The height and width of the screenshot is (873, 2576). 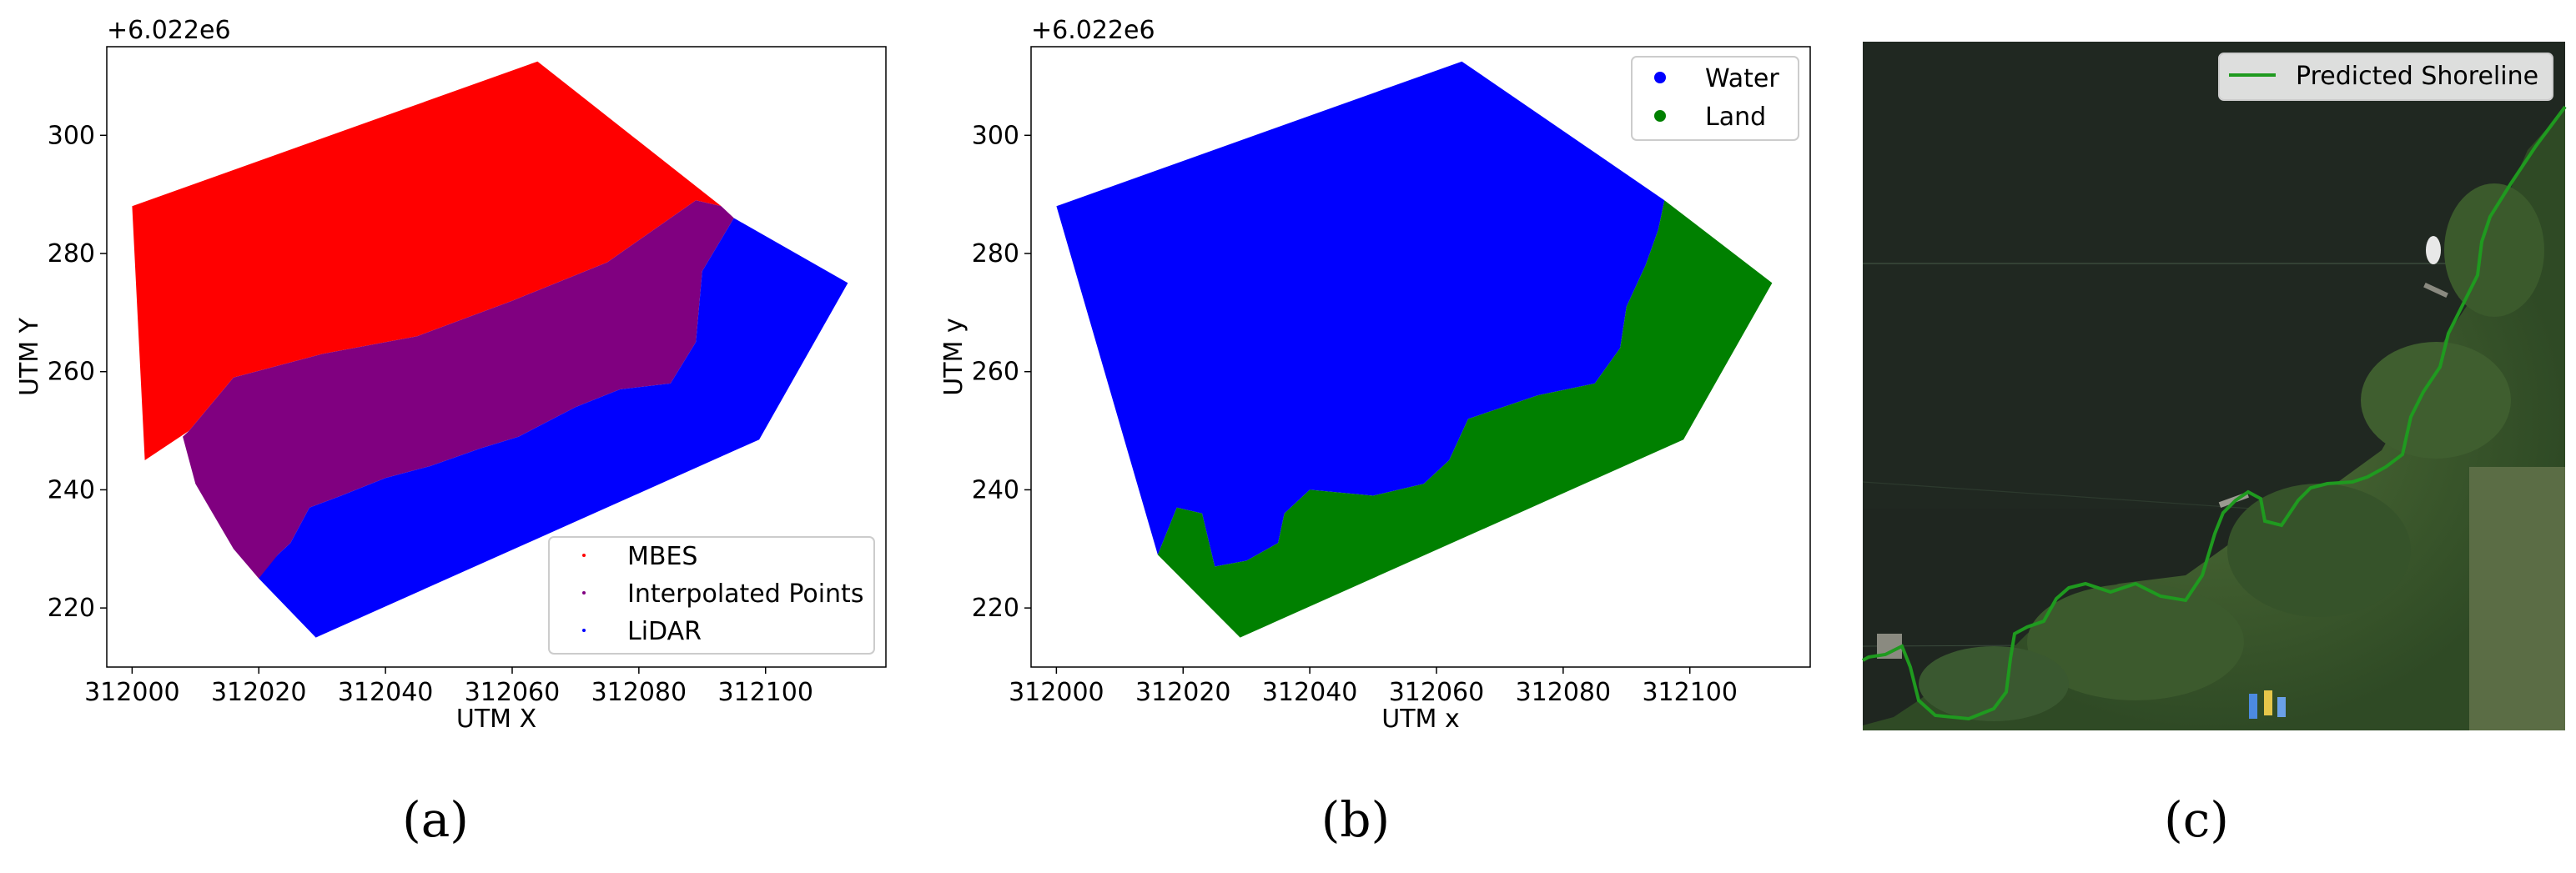 I want to click on legend-label-shoreline: Predicted Shoreline, so click(x=2417, y=76).